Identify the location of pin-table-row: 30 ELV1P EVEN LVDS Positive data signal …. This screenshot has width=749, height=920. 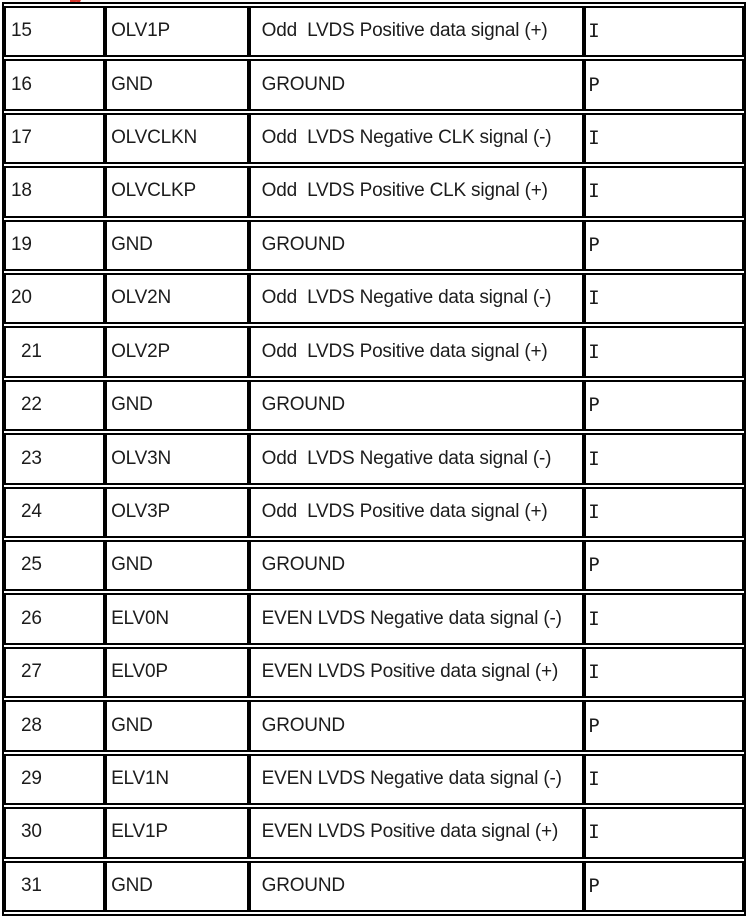
(374, 833).